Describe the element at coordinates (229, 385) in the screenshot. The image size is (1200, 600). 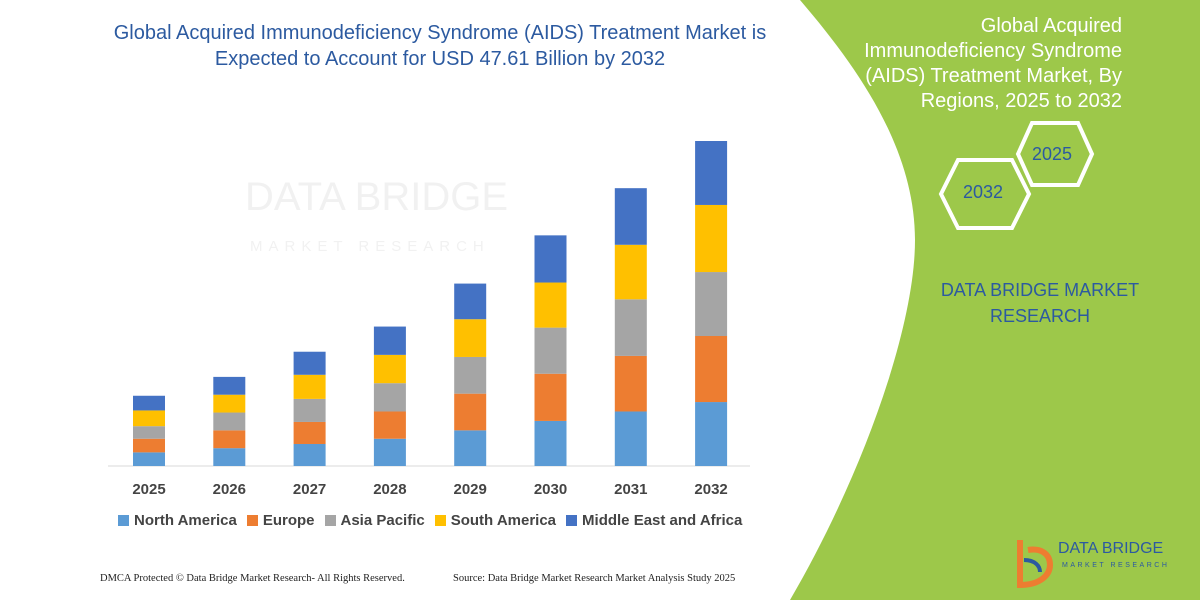
I see `bar-middle-east-and-africa-2026` at that location.